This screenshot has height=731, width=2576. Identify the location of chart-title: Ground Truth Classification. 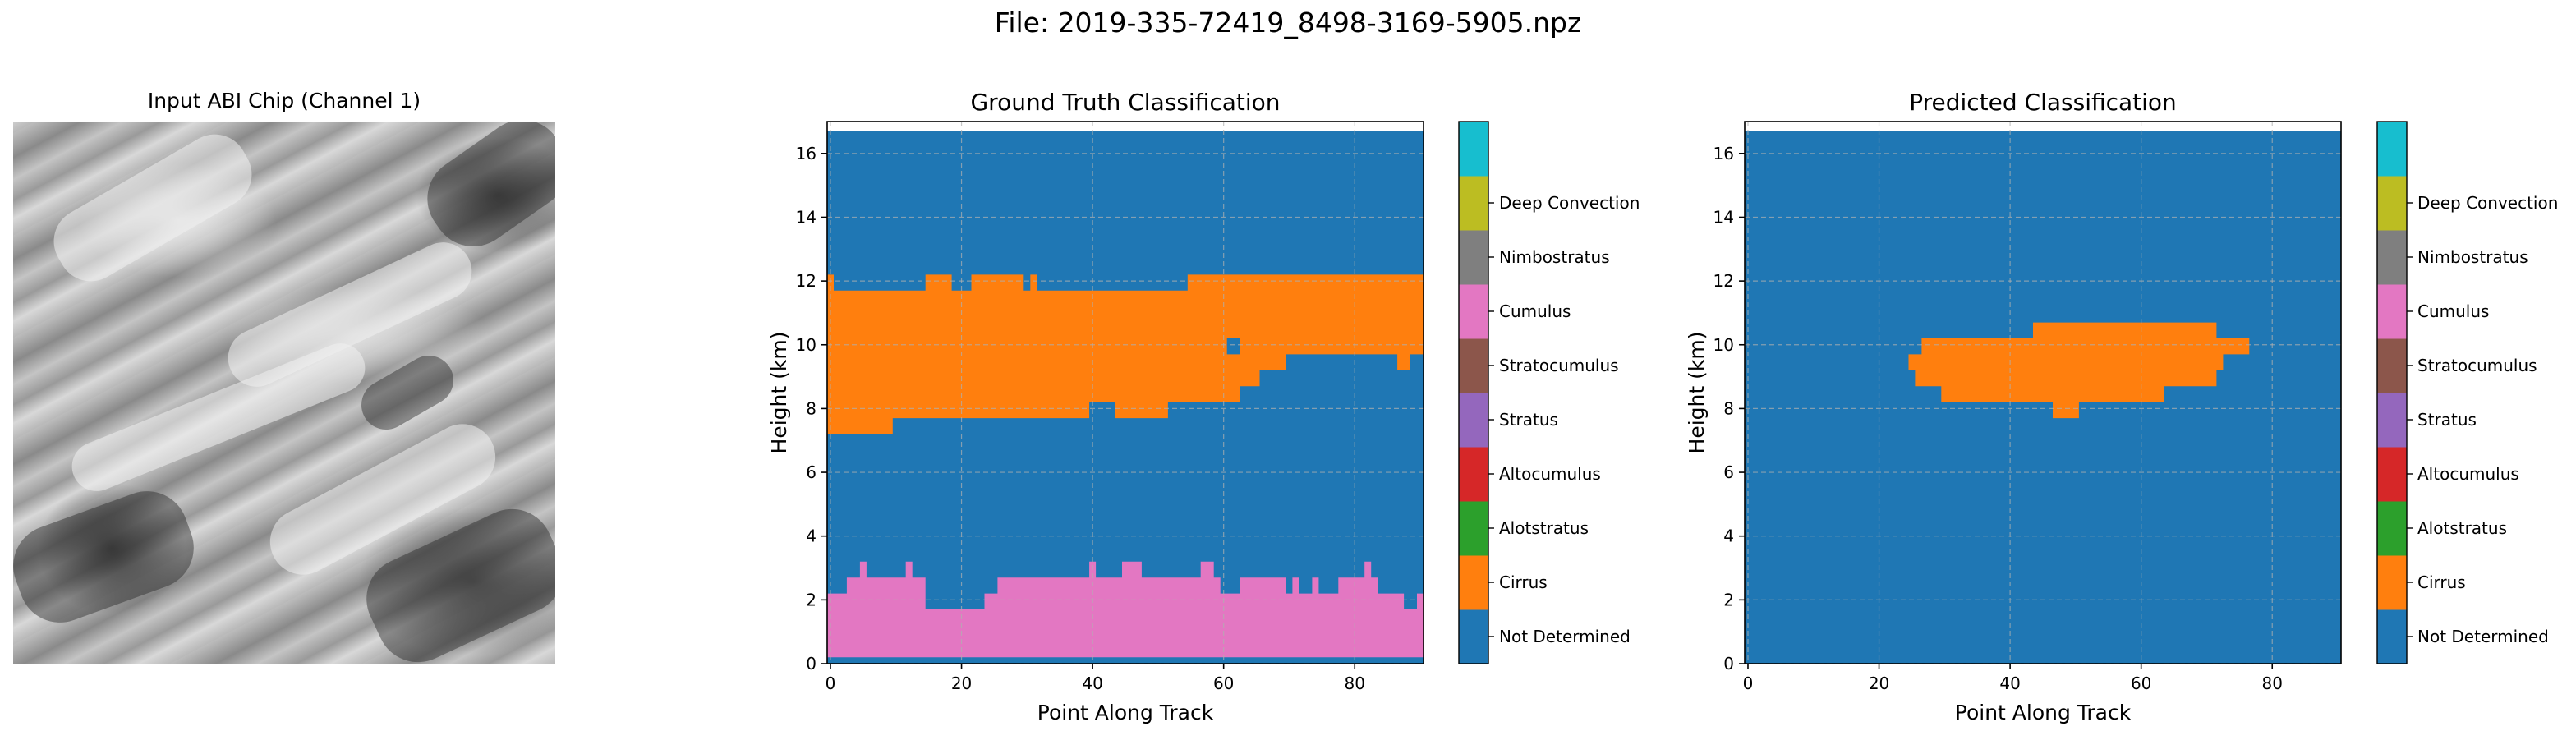
(1125, 102).